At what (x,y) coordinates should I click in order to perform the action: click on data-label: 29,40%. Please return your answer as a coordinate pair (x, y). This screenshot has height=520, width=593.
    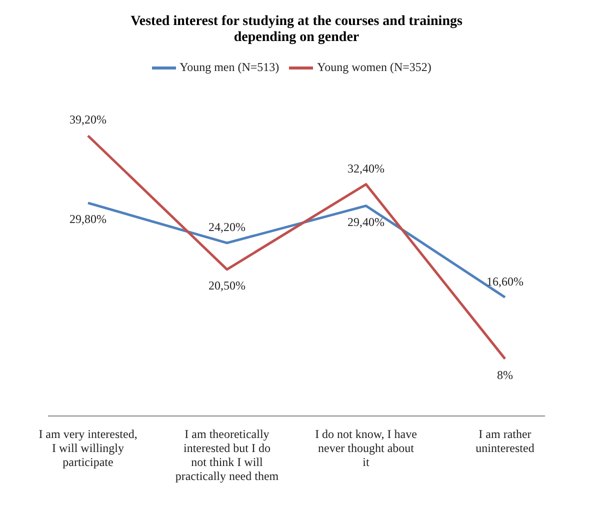
    Looking at the image, I should click on (366, 221).